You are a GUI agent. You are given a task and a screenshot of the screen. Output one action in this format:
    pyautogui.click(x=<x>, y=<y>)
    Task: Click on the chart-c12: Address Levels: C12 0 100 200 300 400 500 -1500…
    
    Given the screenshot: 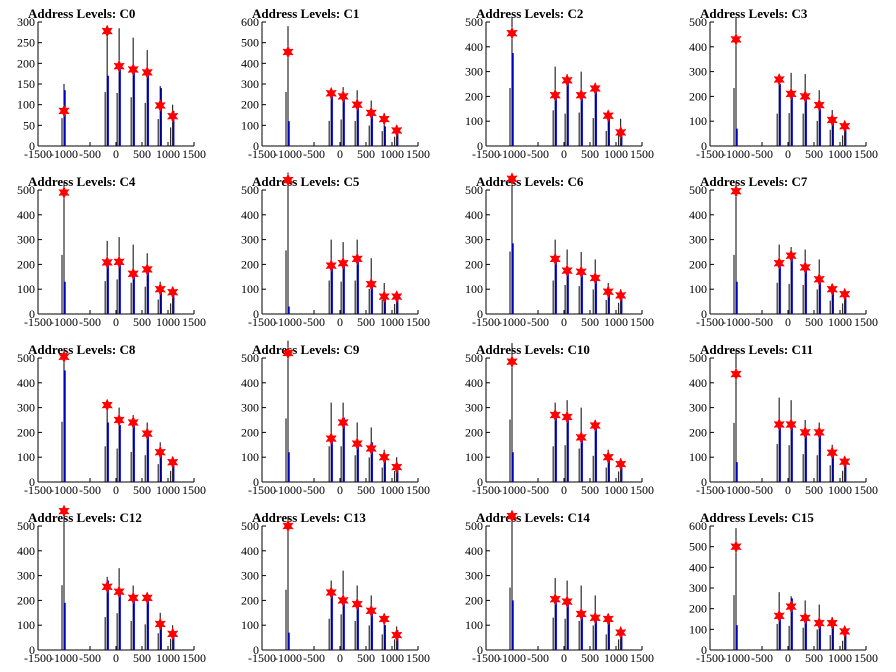 What is the action you would take?
    pyautogui.click(x=111, y=584)
    